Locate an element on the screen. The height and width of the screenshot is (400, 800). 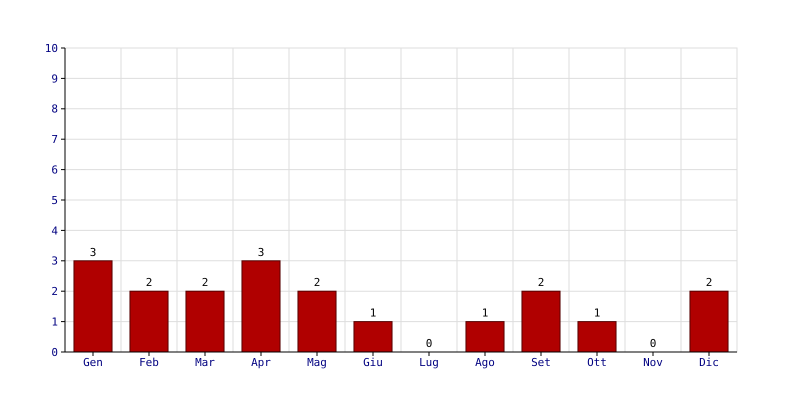
y-tick-label: 3 is located at coordinates (54, 261).